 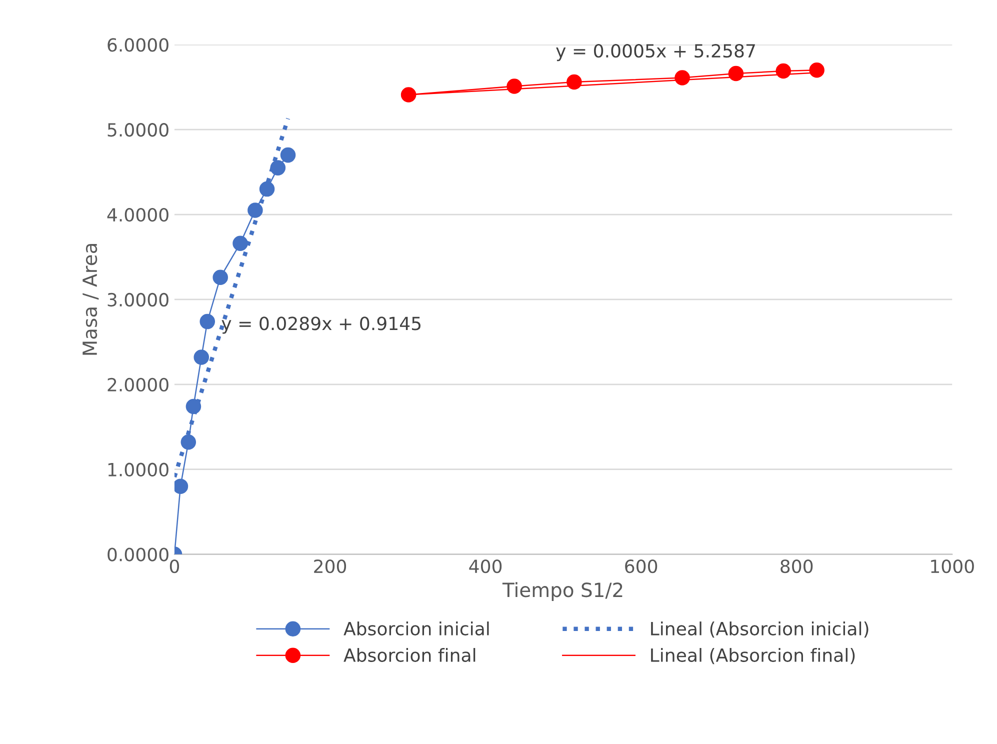 I want to click on y-tick-label: 0.0000, so click(x=138, y=555).